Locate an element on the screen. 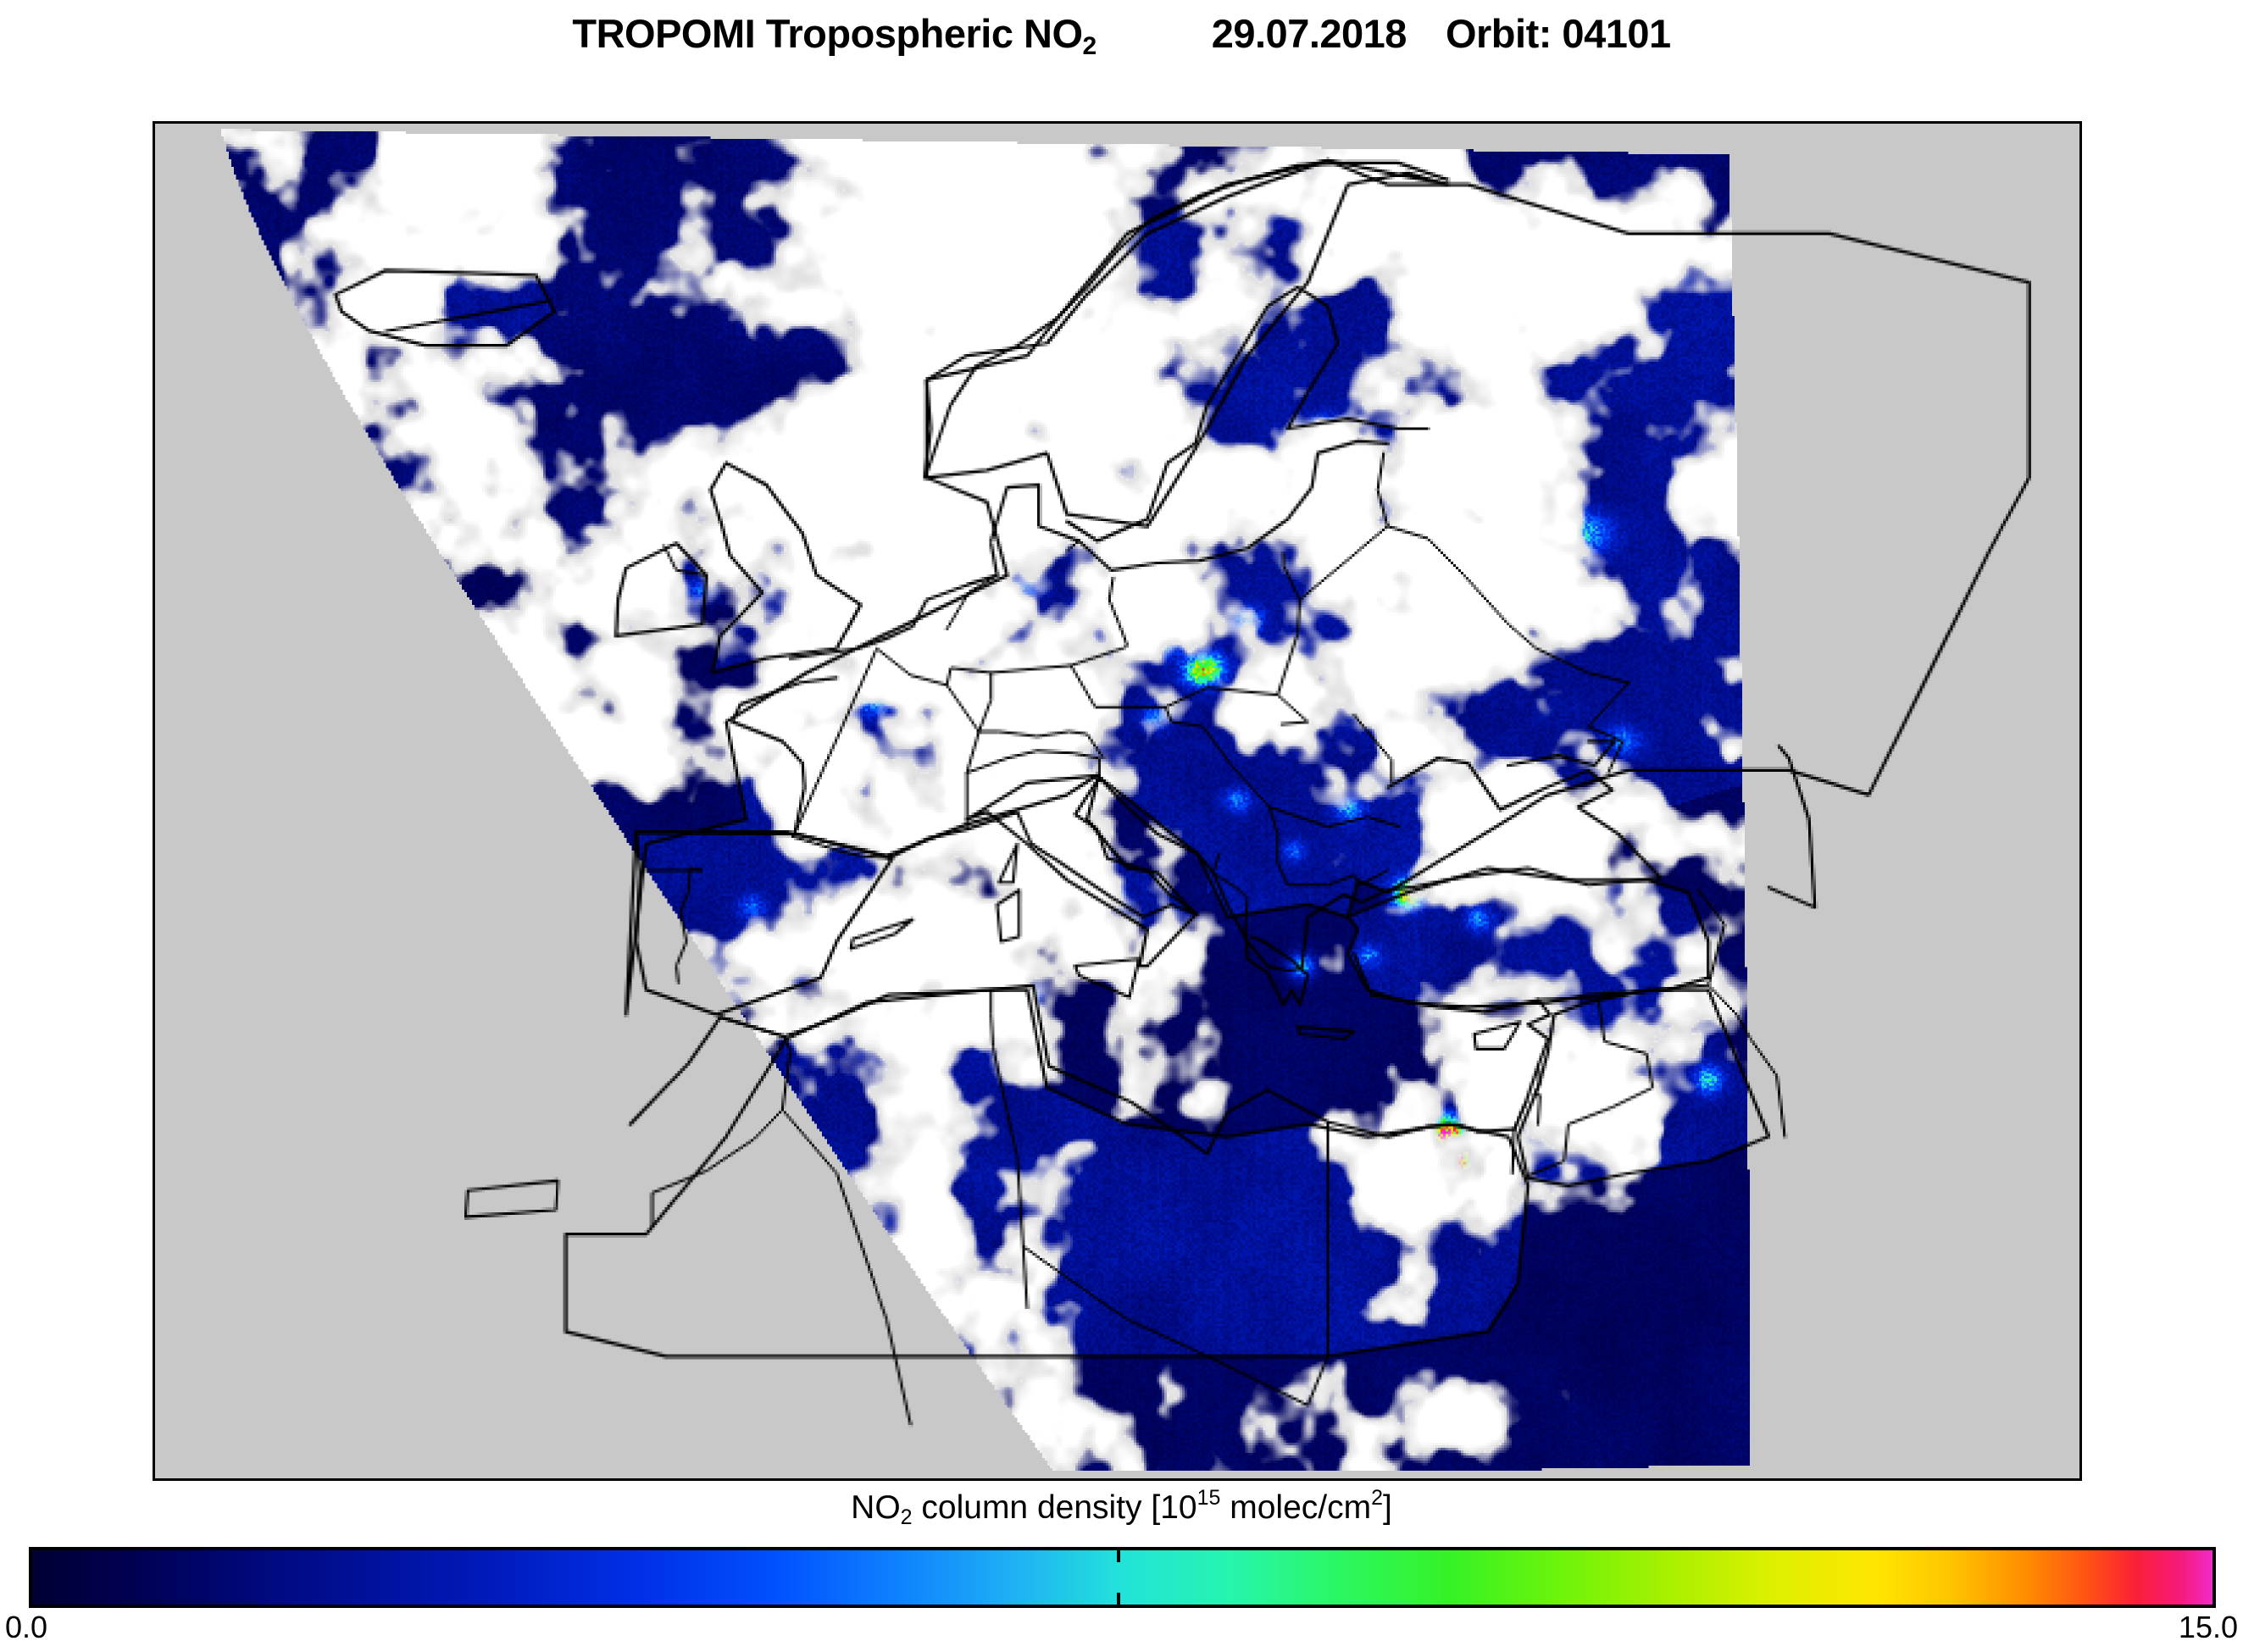 The image size is (2243, 1652). colorbar-min-label: 0.0 is located at coordinates (26, 1627).